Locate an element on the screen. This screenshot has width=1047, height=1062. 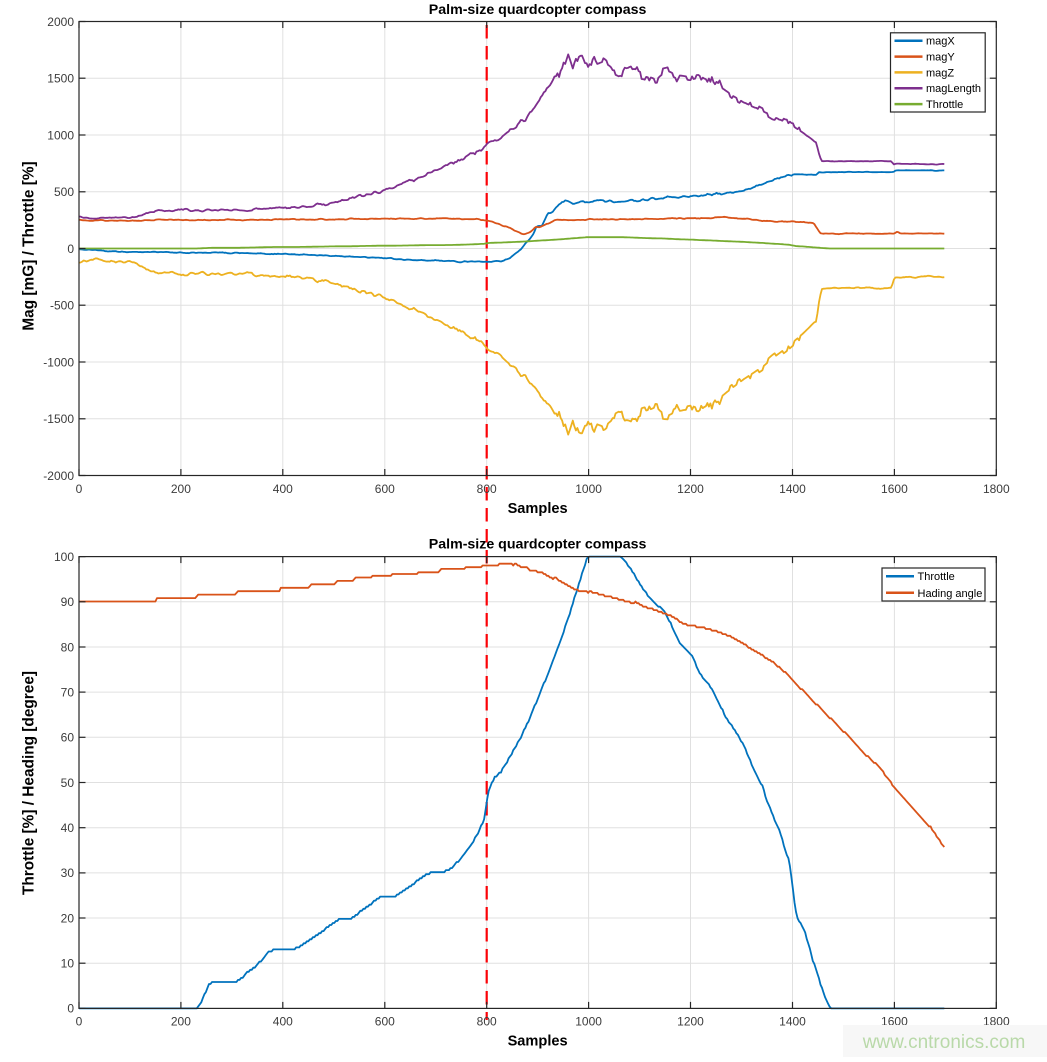
svg-text: 1500 is located at coordinates (60, 79).